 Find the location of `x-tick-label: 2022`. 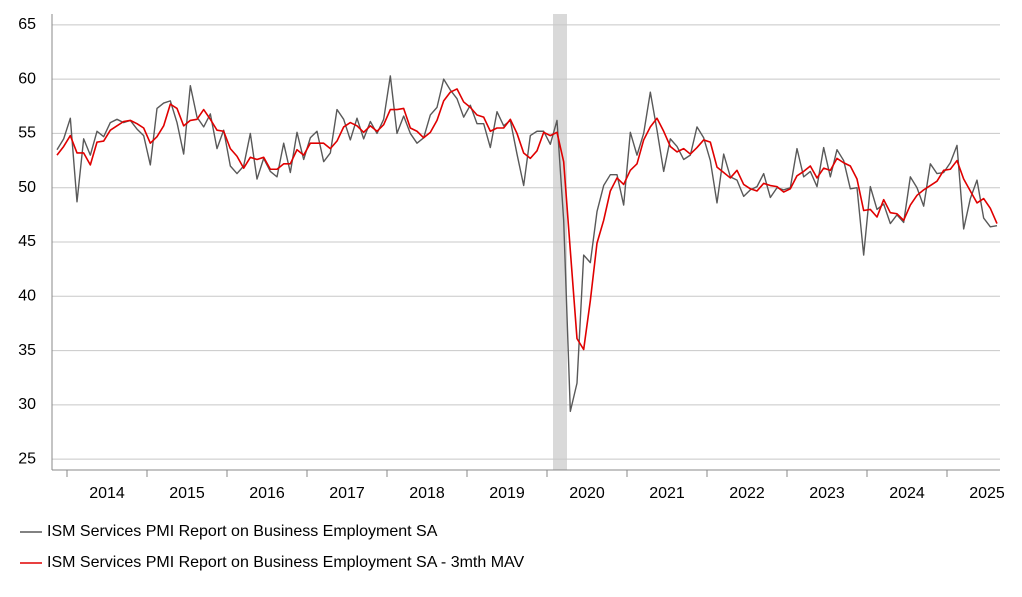

x-tick-label: 2022 is located at coordinates (747, 493).